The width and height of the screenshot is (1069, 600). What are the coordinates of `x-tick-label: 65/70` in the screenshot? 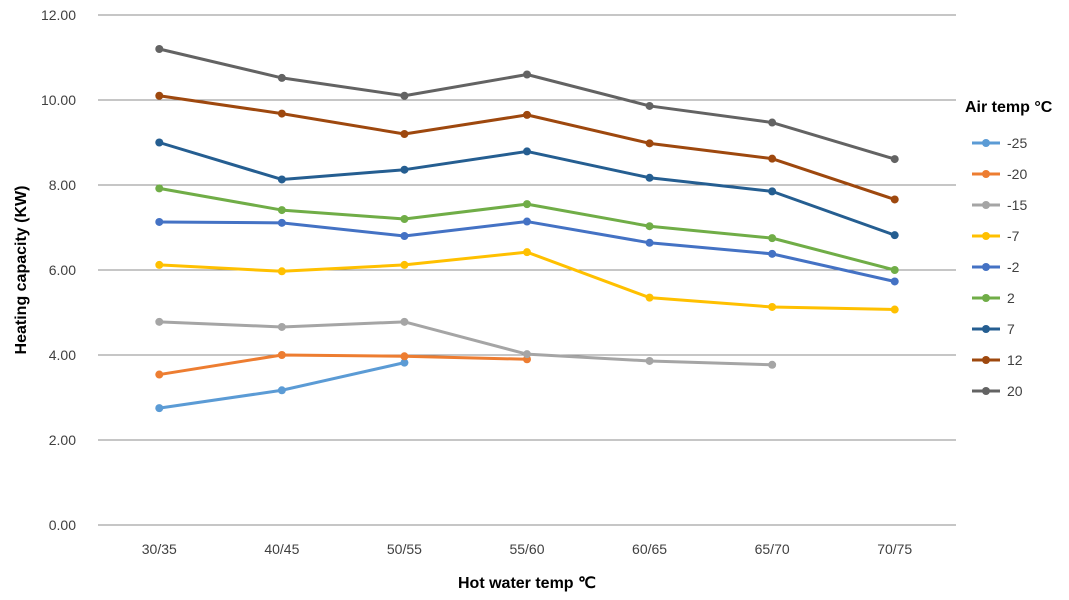 It's located at (772, 549).